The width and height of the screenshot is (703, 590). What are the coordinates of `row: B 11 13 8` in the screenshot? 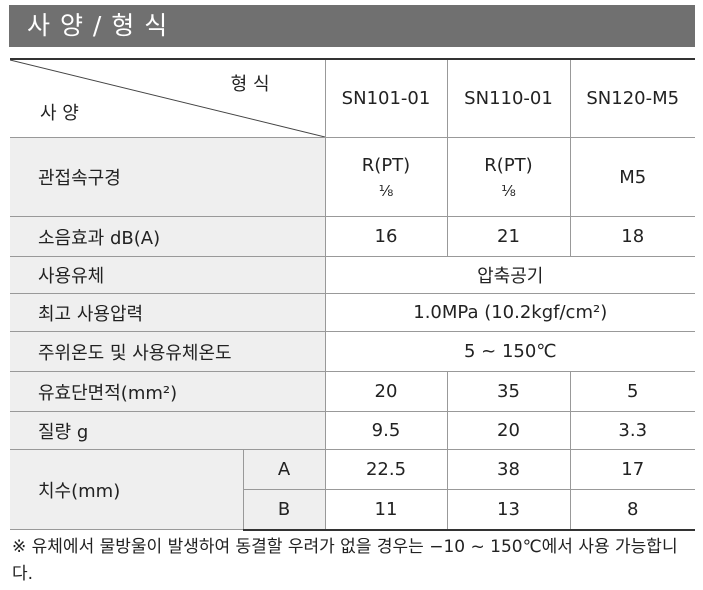 It's located at (352, 510).